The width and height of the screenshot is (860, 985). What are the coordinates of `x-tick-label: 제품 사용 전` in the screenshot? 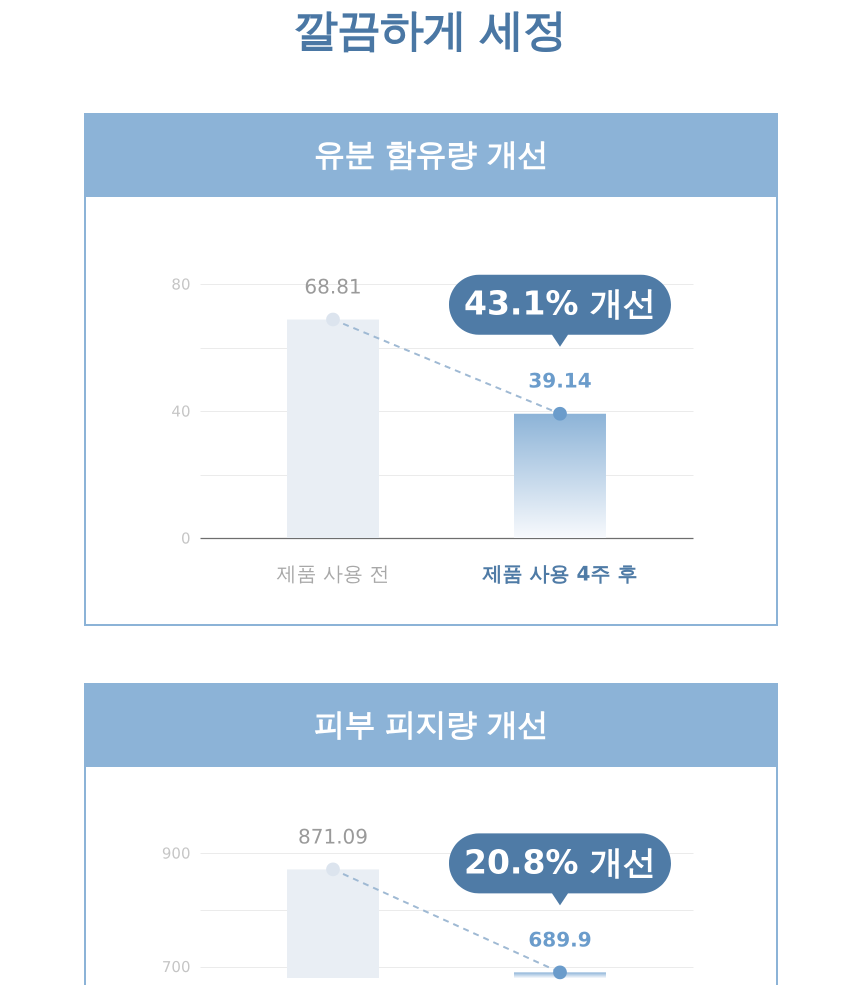 It's located at (333, 574).